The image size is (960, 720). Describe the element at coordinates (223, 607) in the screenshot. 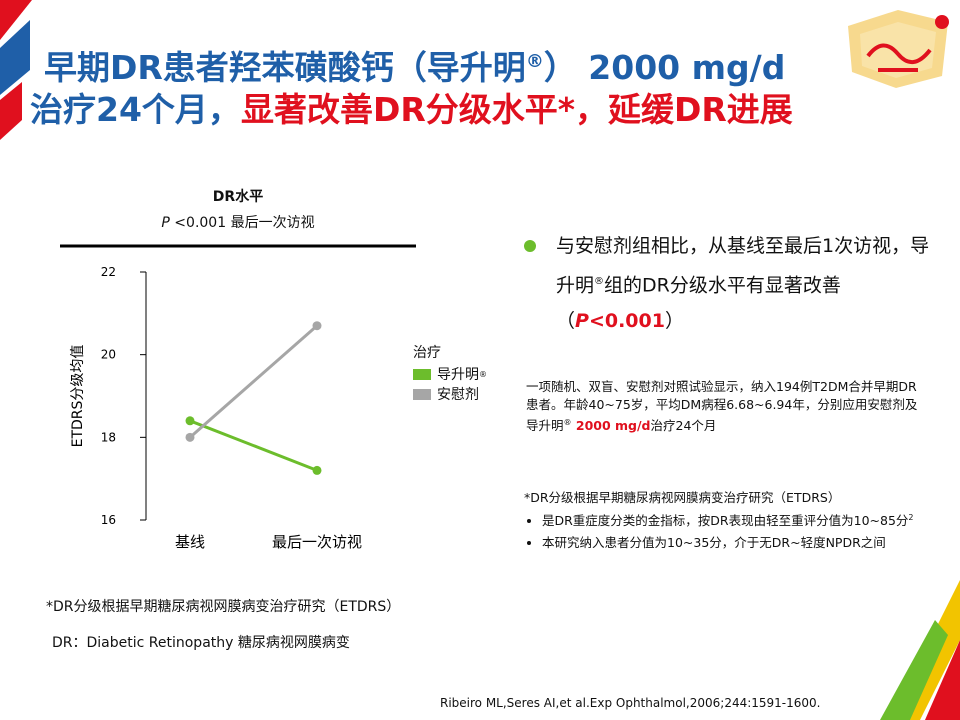

I see `footnote: *DR分级根据早期糖尿病视网膜病变治疗研究（ETDRS）` at that location.